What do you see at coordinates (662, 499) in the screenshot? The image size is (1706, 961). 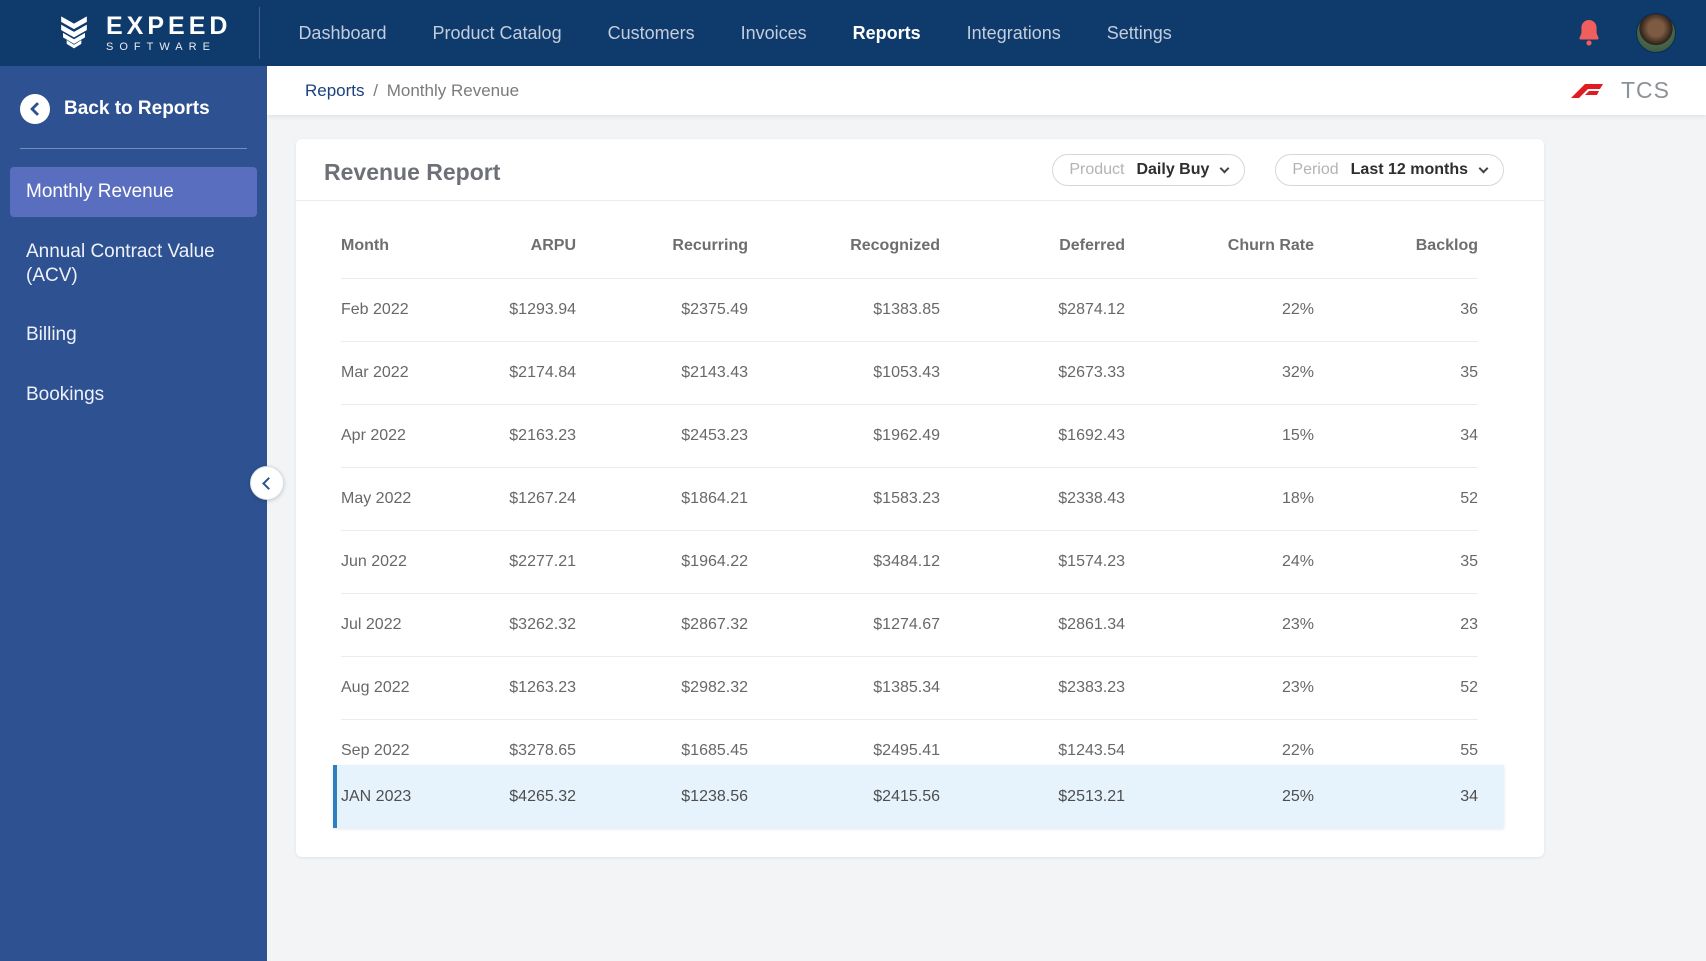 I see `cell: $1864.21` at bounding box center [662, 499].